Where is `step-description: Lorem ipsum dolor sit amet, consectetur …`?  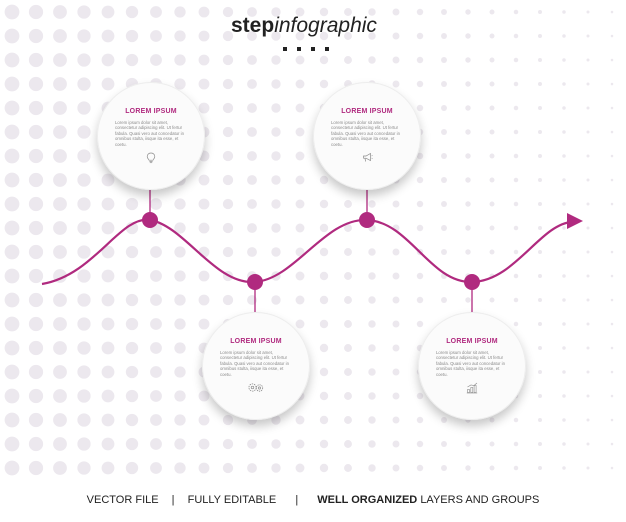 step-description: Lorem ipsum dolor sit amet, consectetur … is located at coordinates (255, 363).